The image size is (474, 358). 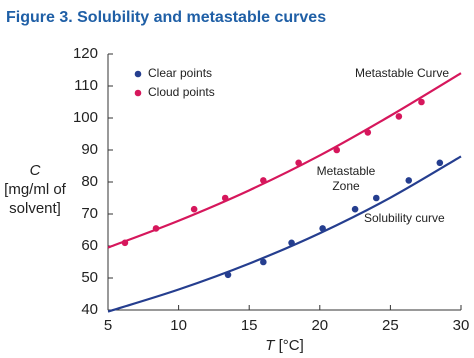 What do you see at coordinates (89, 149) in the screenshot?
I see `y-tick-label: 90` at bounding box center [89, 149].